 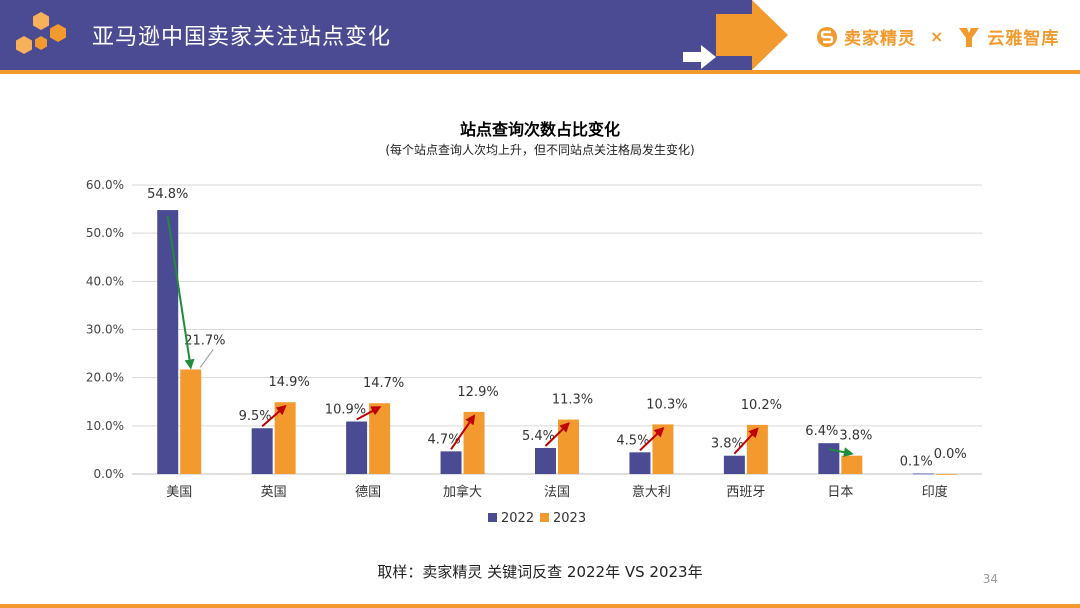 I want to click on brand-right-text: 云雅智库, so click(x=1023, y=39).